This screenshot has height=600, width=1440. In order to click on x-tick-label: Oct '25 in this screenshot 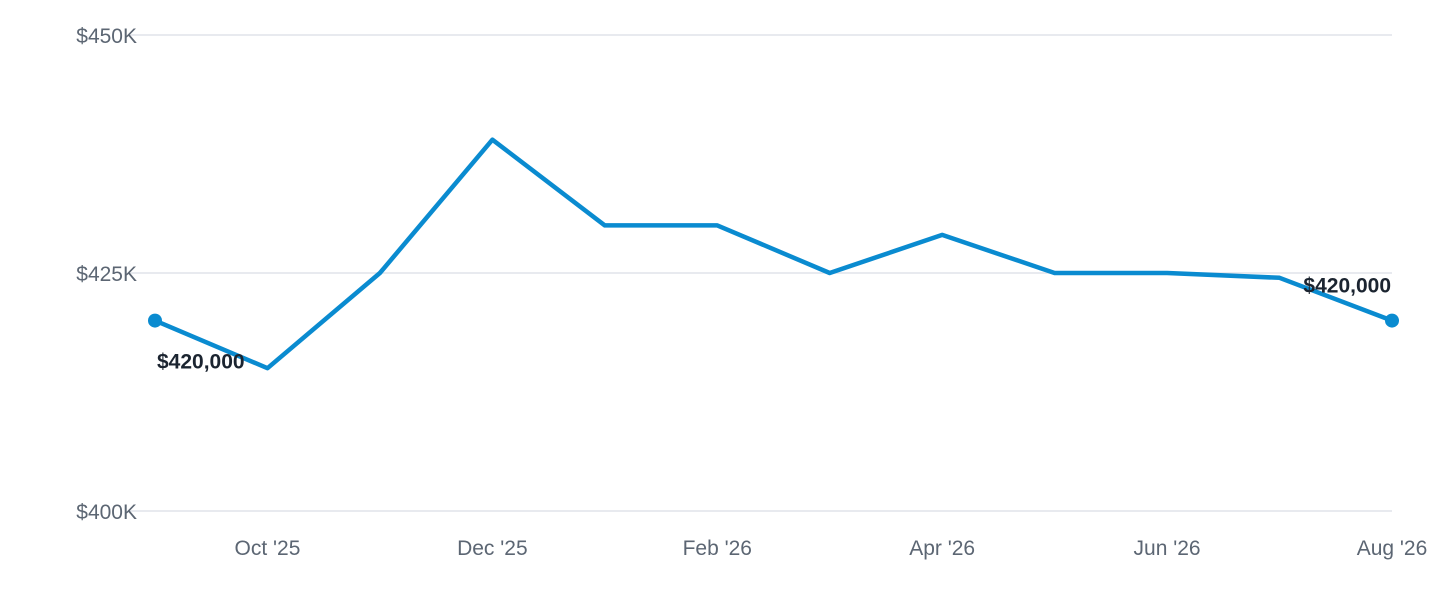, I will do `click(268, 548)`.